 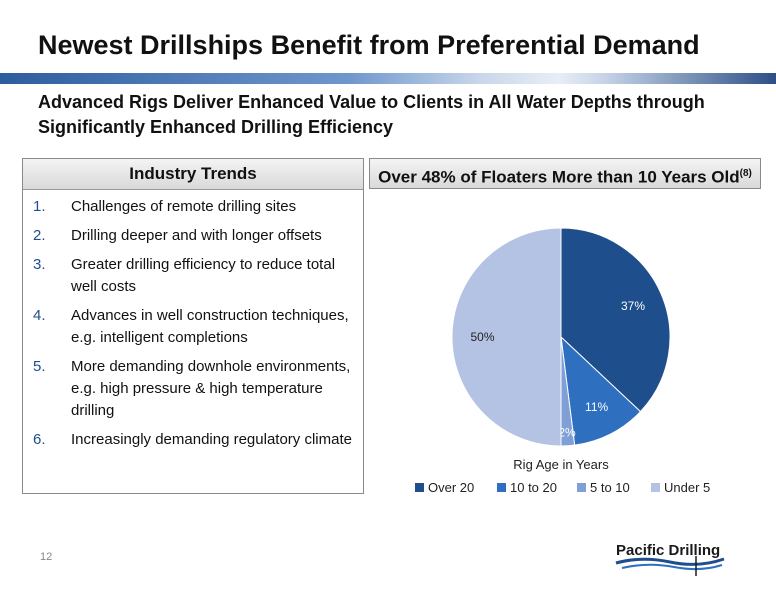 I want to click on header-band, so click(x=388, y=78).